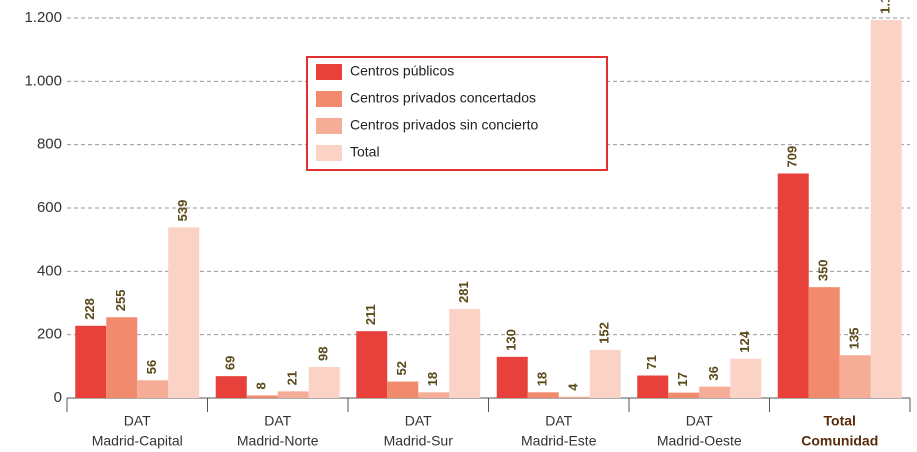  Describe the element at coordinates (744, 341) in the screenshot. I see `data-label: 124` at that location.